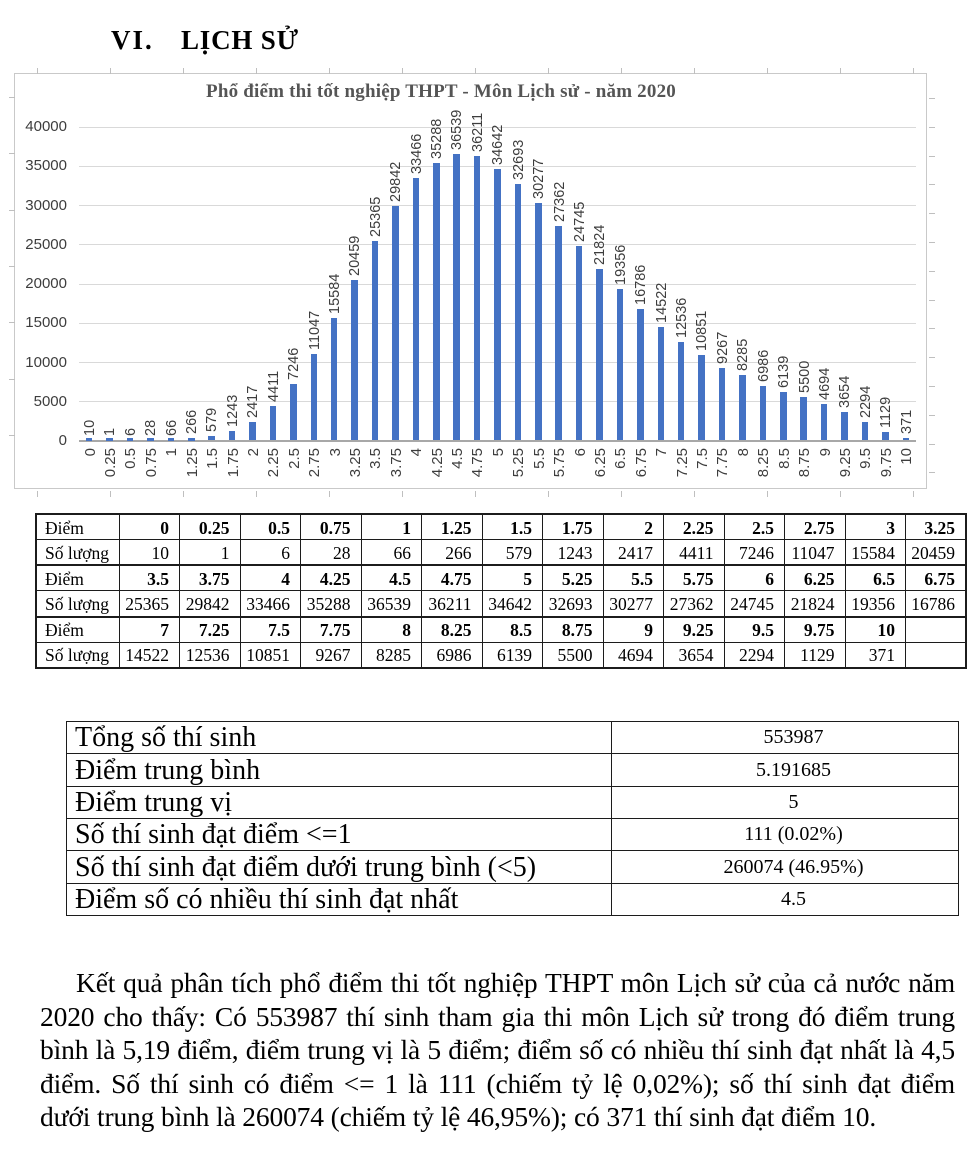 This screenshot has height=1150, width=980. What do you see at coordinates (355, 462) in the screenshot?
I see `x-tick-label: 3.25` at bounding box center [355, 462].